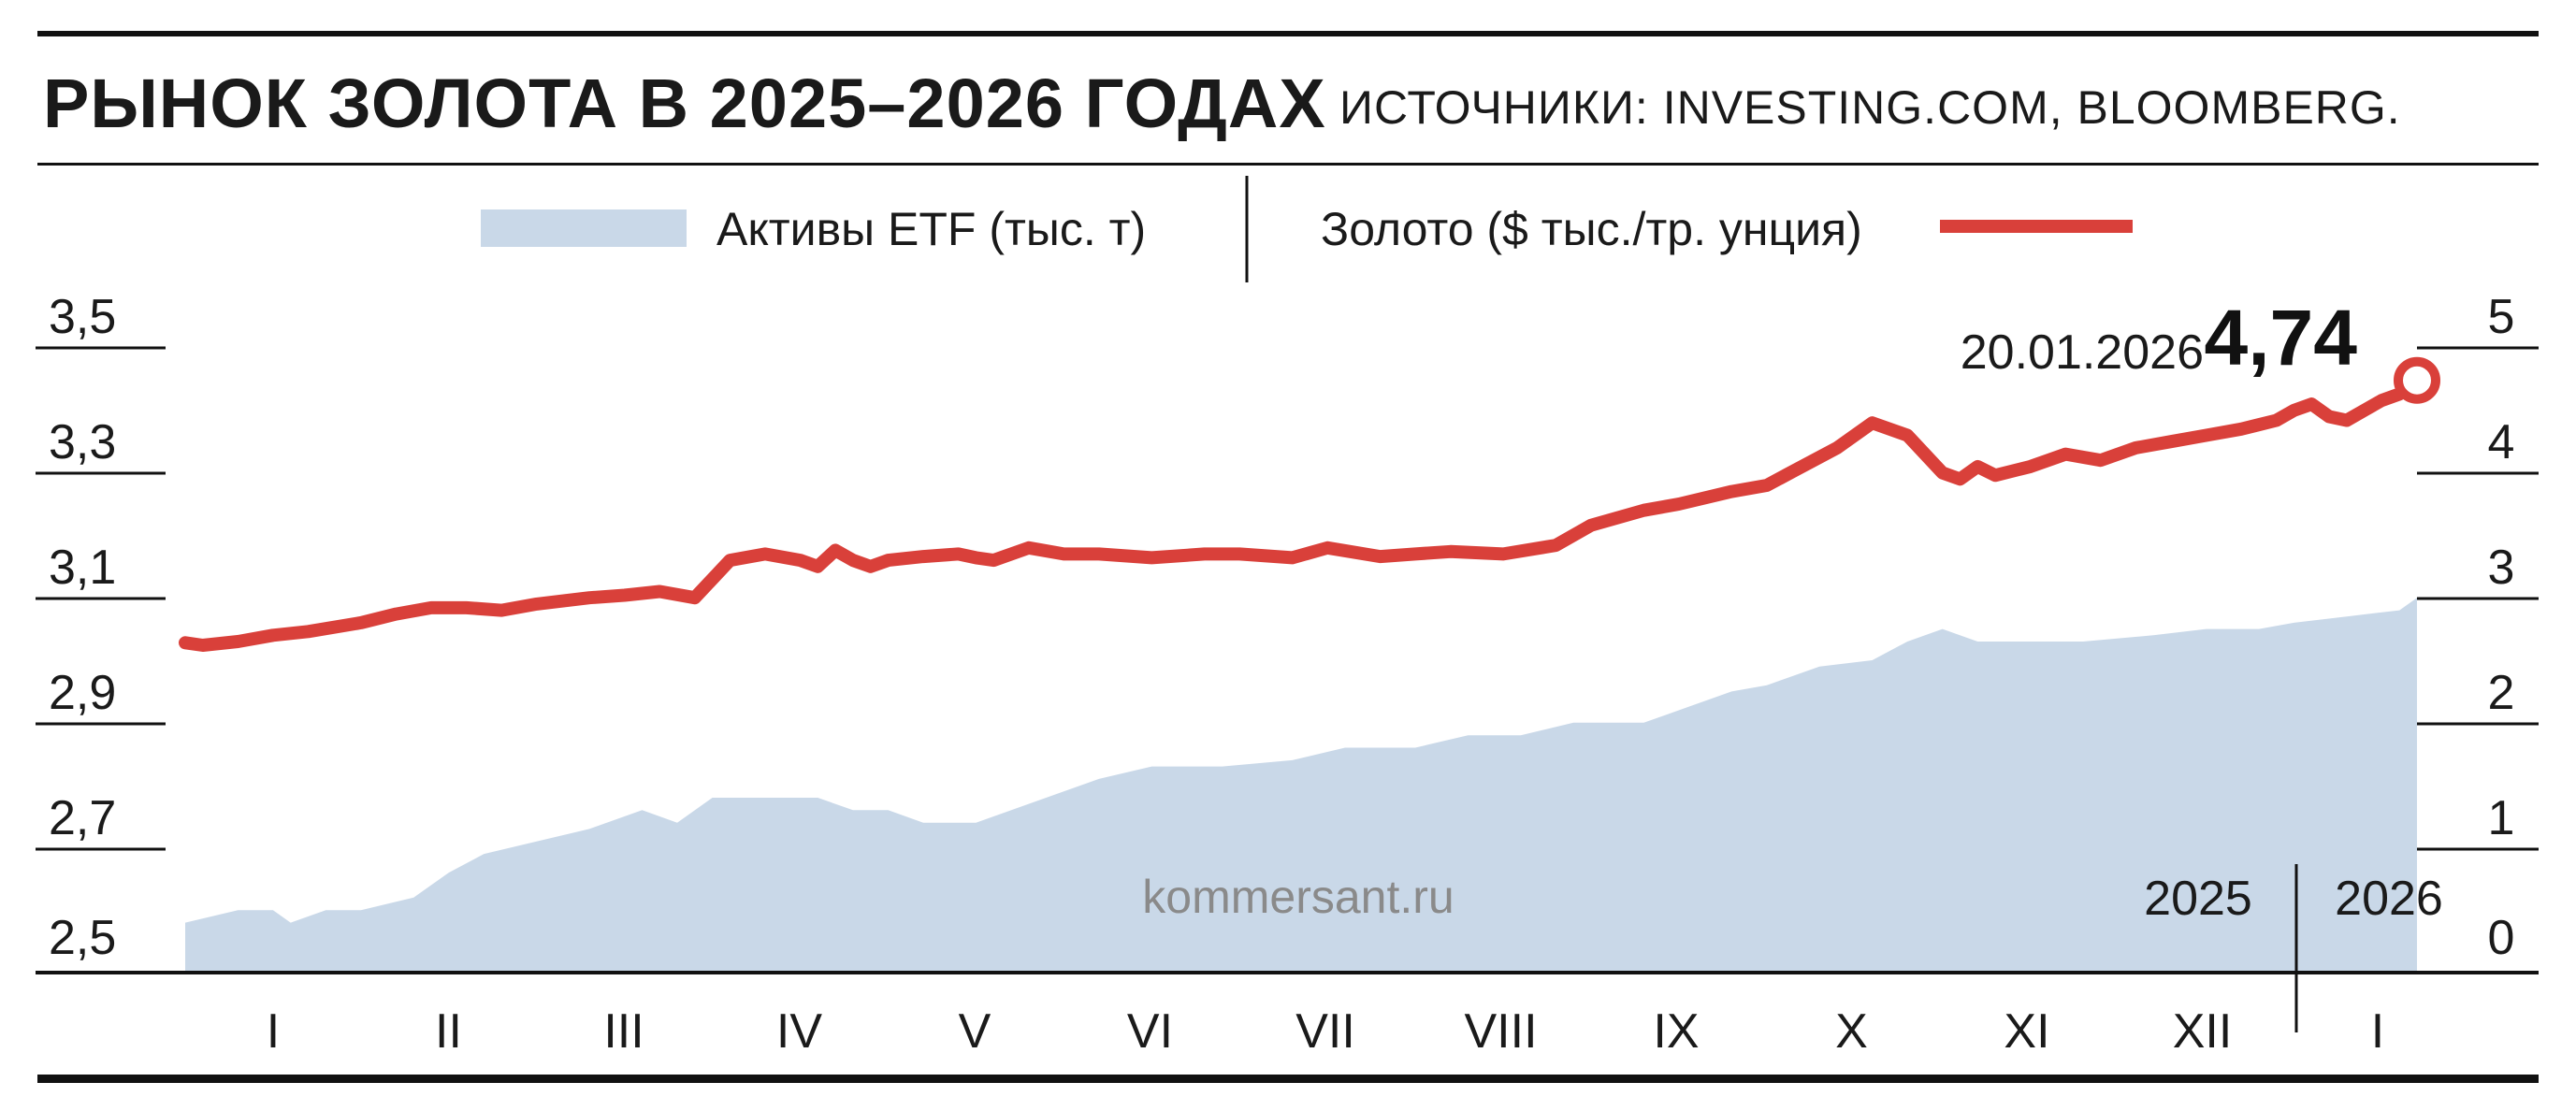 The width and height of the screenshot is (2576, 1111). Describe the element at coordinates (448, 1032) in the screenshot. I see `month-label: II` at that location.